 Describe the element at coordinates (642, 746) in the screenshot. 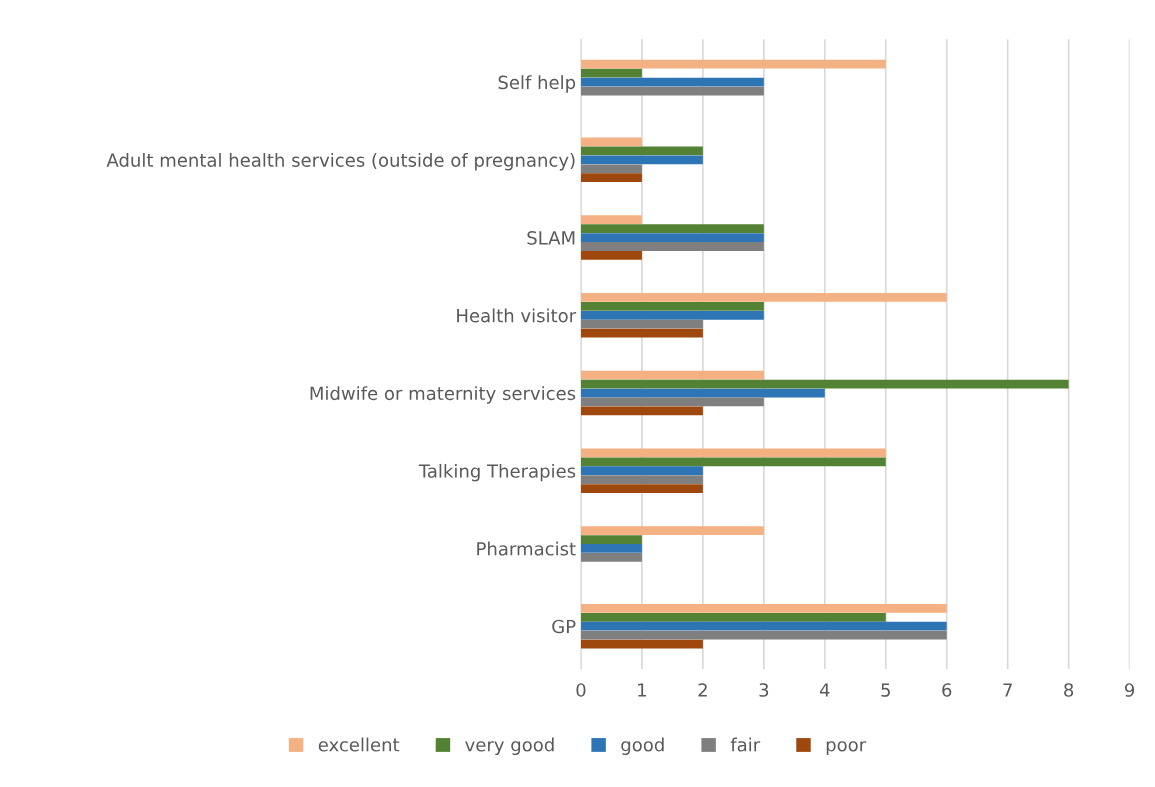

I see `legend-label: good` at that location.